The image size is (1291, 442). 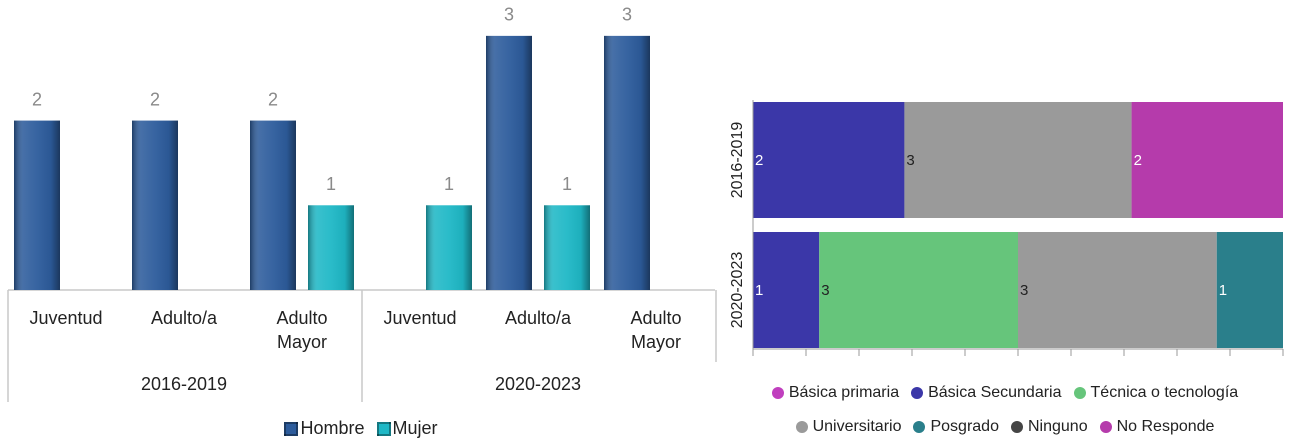 I want to click on legend-item: Básica Secundaria, so click(x=986, y=393).